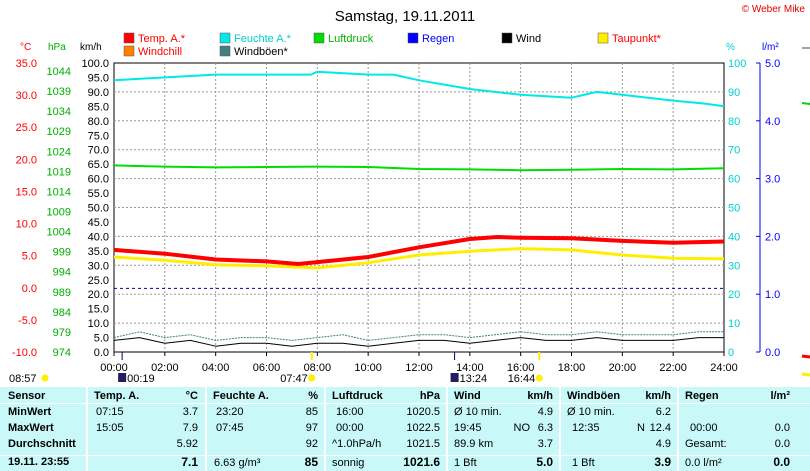 The height and width of the screenshot is (471, 810). What do you see at coordinates (62, 333) in the screenshot?
I see `pressure-tick-label: 979` at bounding box center [62, 333].